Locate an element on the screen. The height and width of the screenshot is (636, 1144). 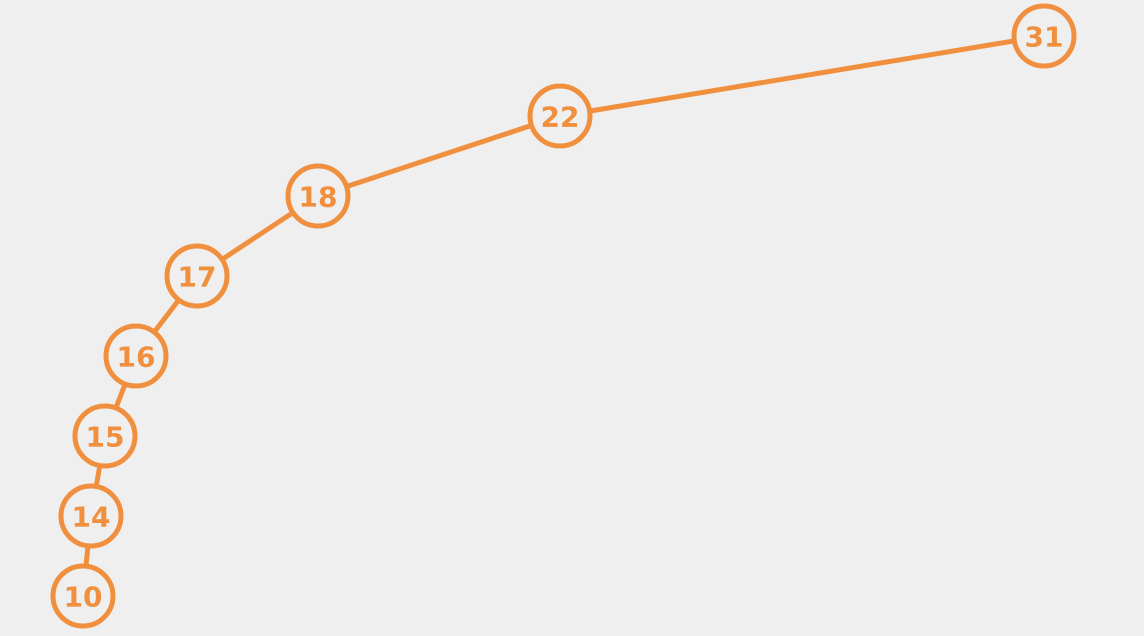
node-18: 18 is located at coordinates (318, 196).